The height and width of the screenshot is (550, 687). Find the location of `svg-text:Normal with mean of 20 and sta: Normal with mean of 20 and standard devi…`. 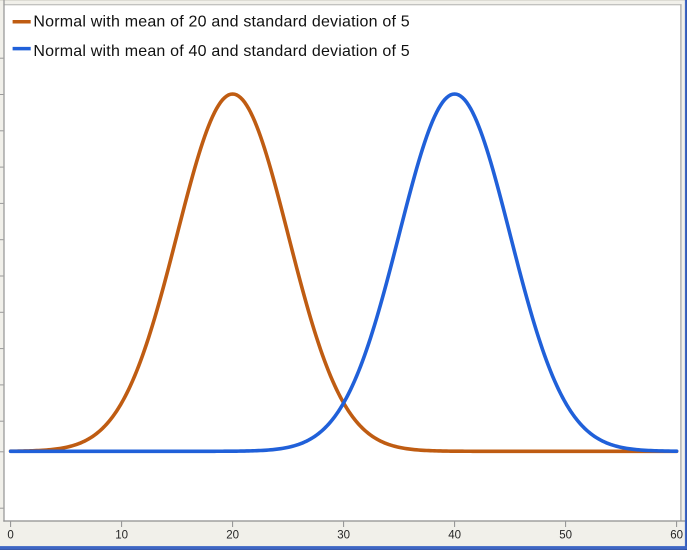

svg-text:Normal with mean of 20 and sta: Normal with mean of 20 and standard devi… is located at coordinates (221, 22).